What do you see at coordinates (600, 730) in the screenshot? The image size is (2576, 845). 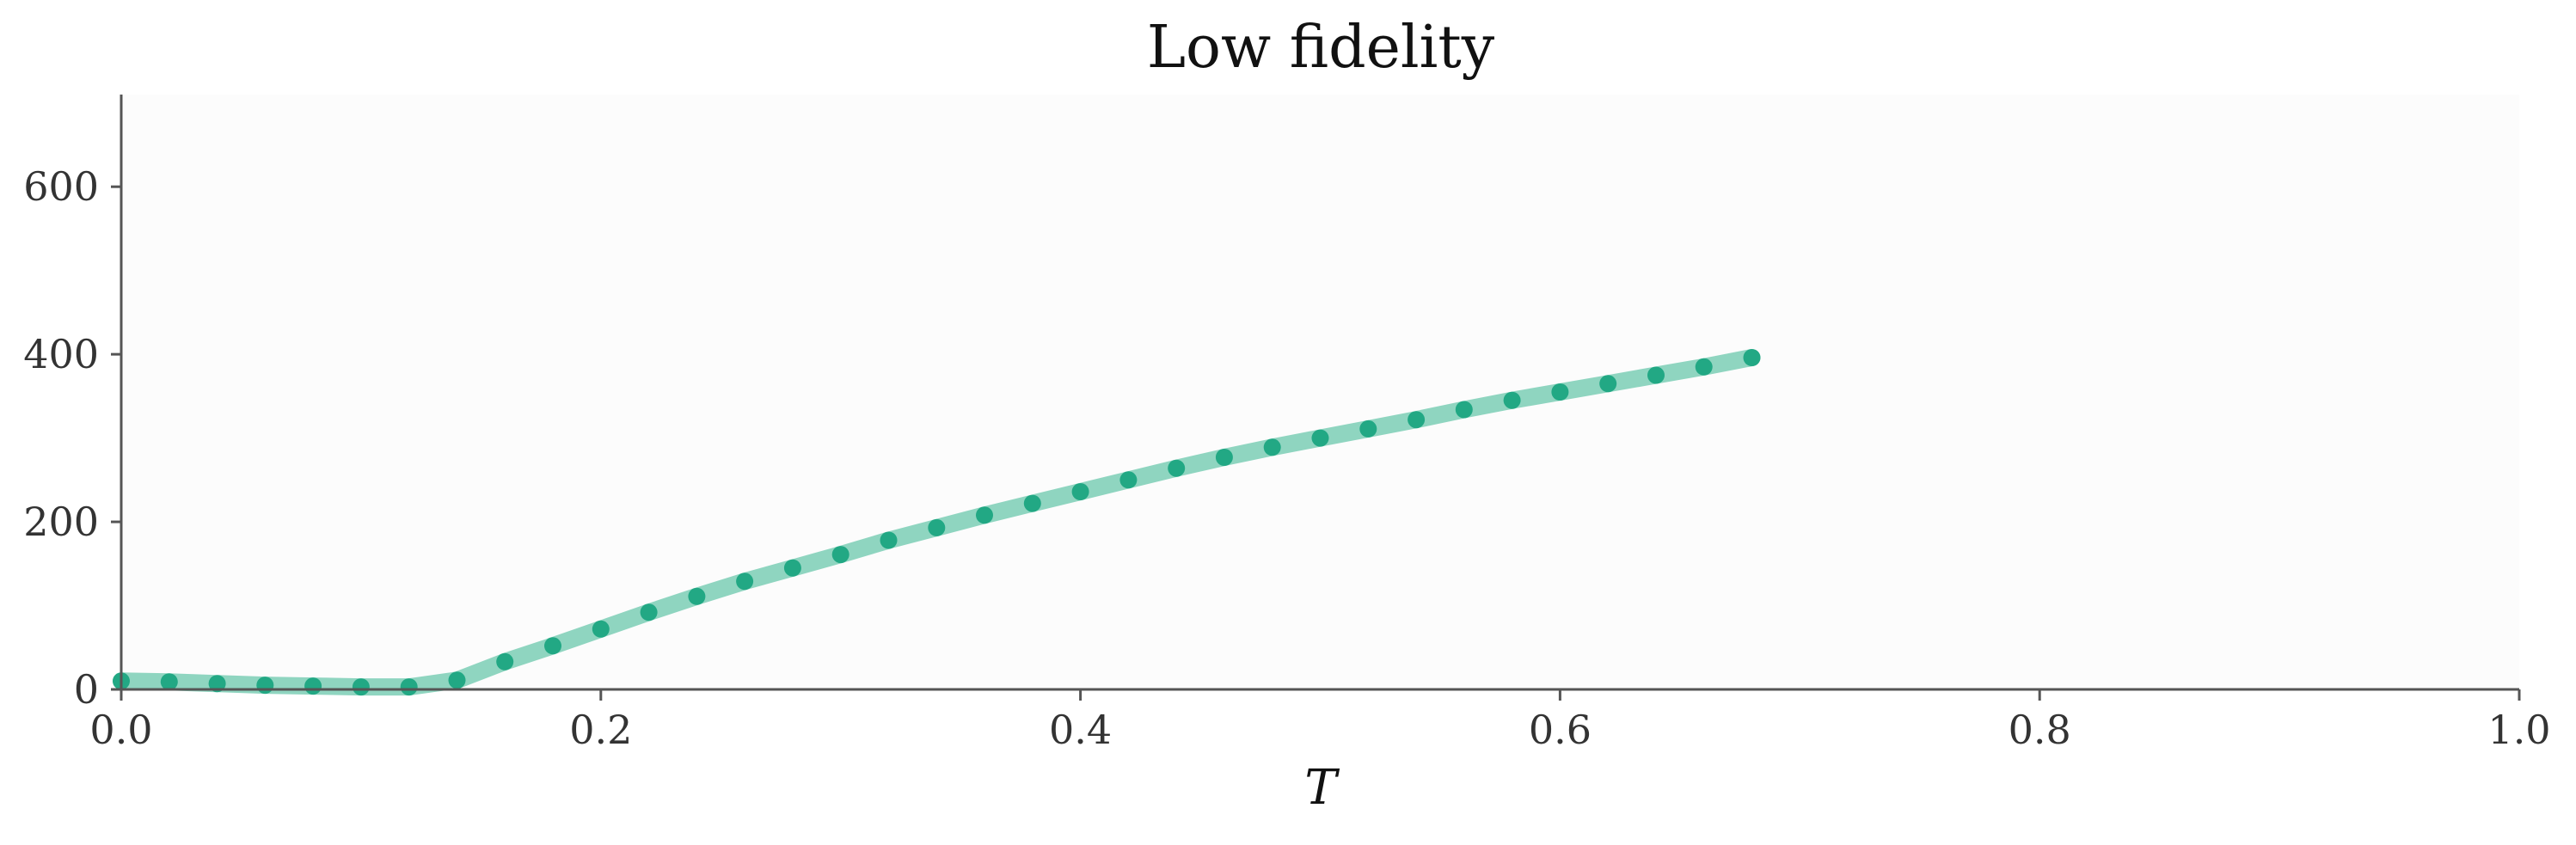 I see `x-tick-label: 0.2` at bounding box center [600, 730].